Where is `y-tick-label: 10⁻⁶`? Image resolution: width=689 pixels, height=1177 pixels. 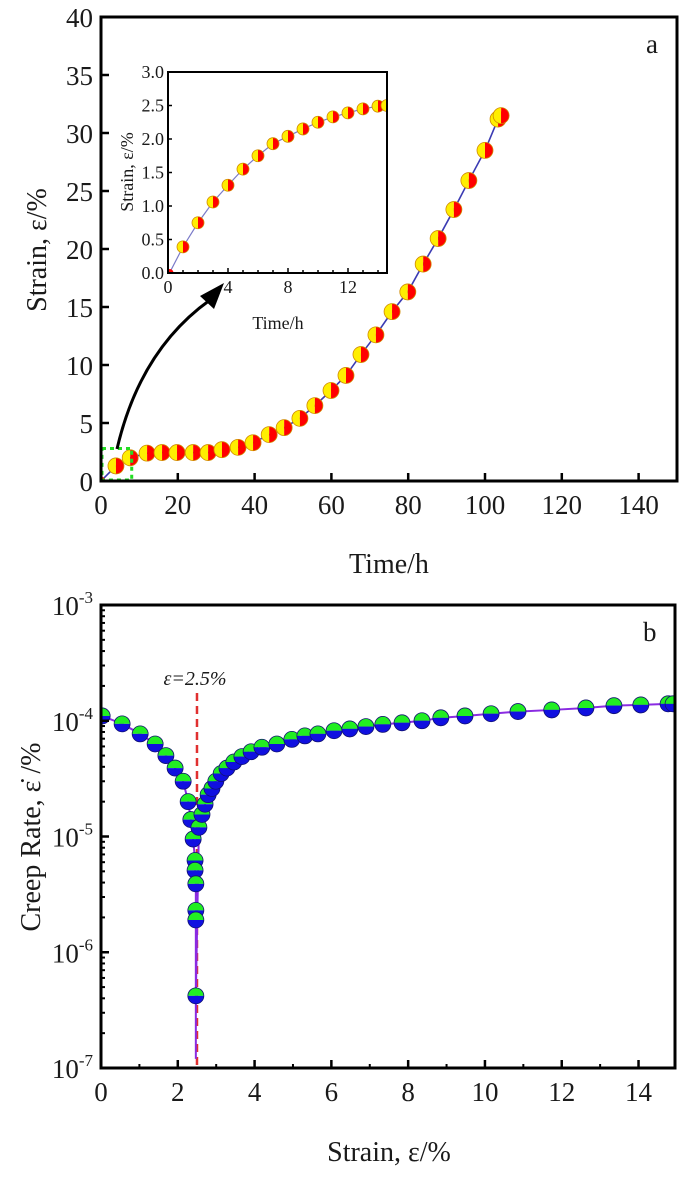
y-tick-label: 10⁻⁶ is located at coordinates (72, 951).